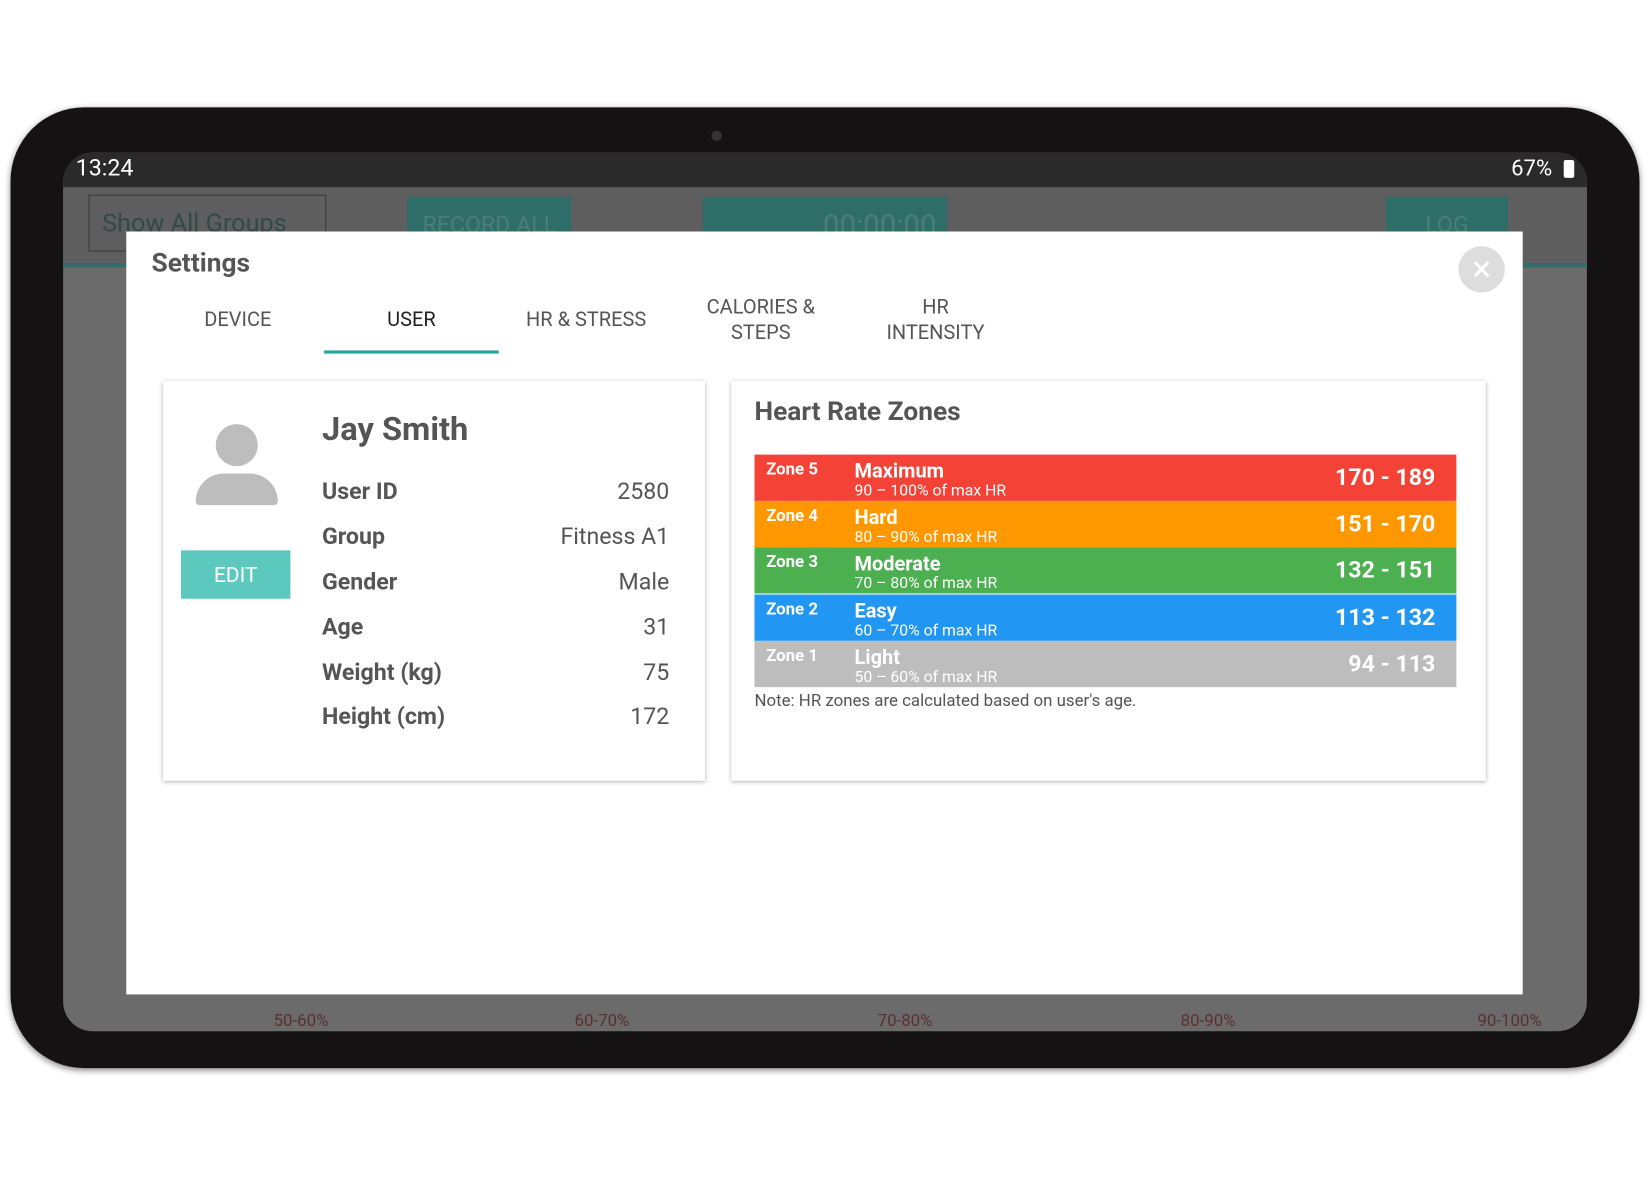 This screenshot has height=1185, width=1650. I want to click on bg-zone-label: 80-90%, so click(1208, 1020).